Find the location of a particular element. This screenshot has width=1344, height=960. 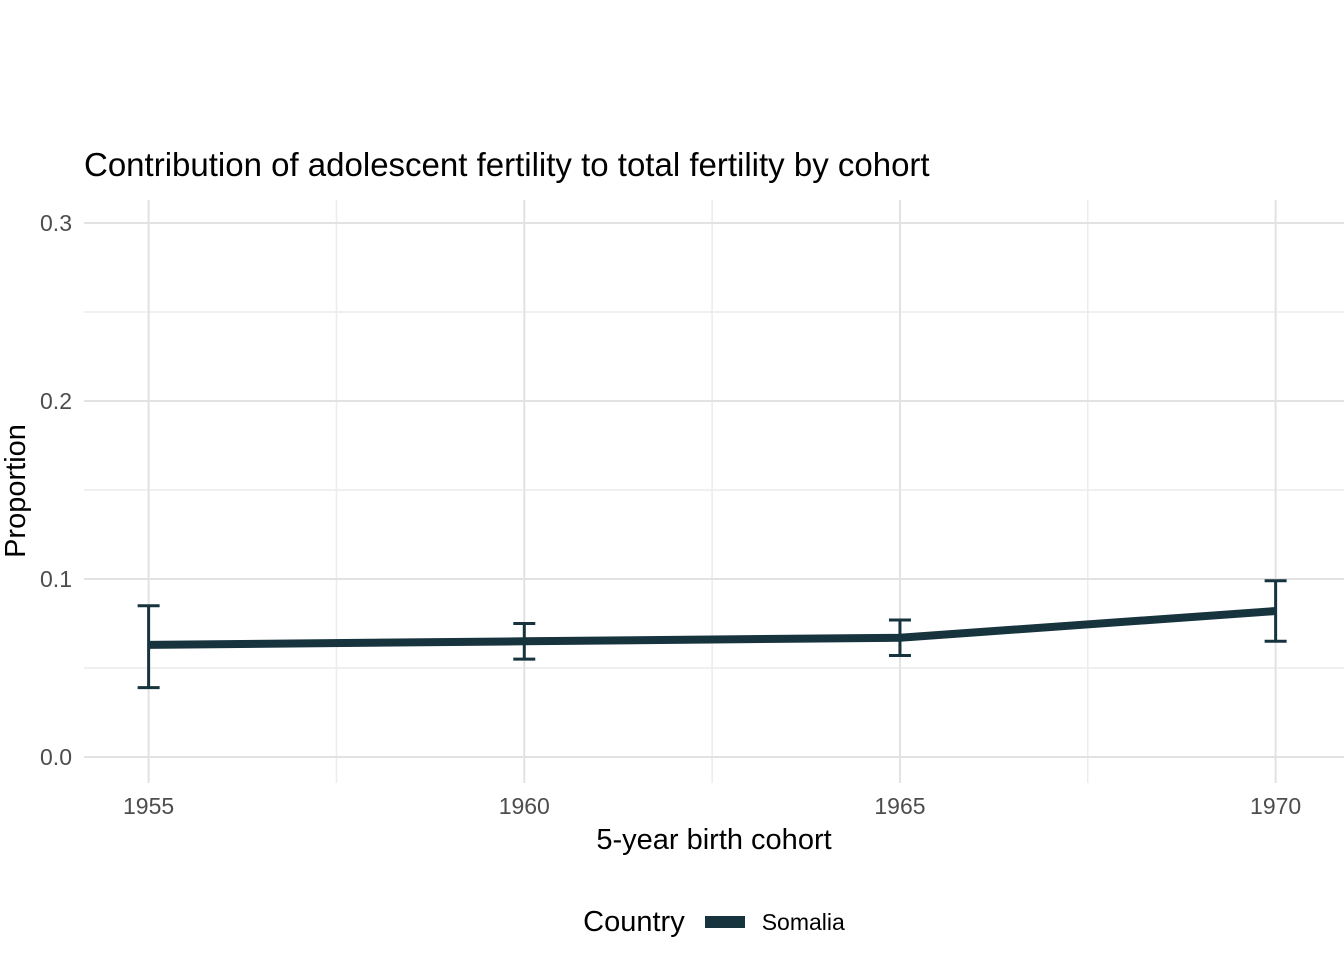

x-tick-label: 1970 is located at coordinates (1276, 806).